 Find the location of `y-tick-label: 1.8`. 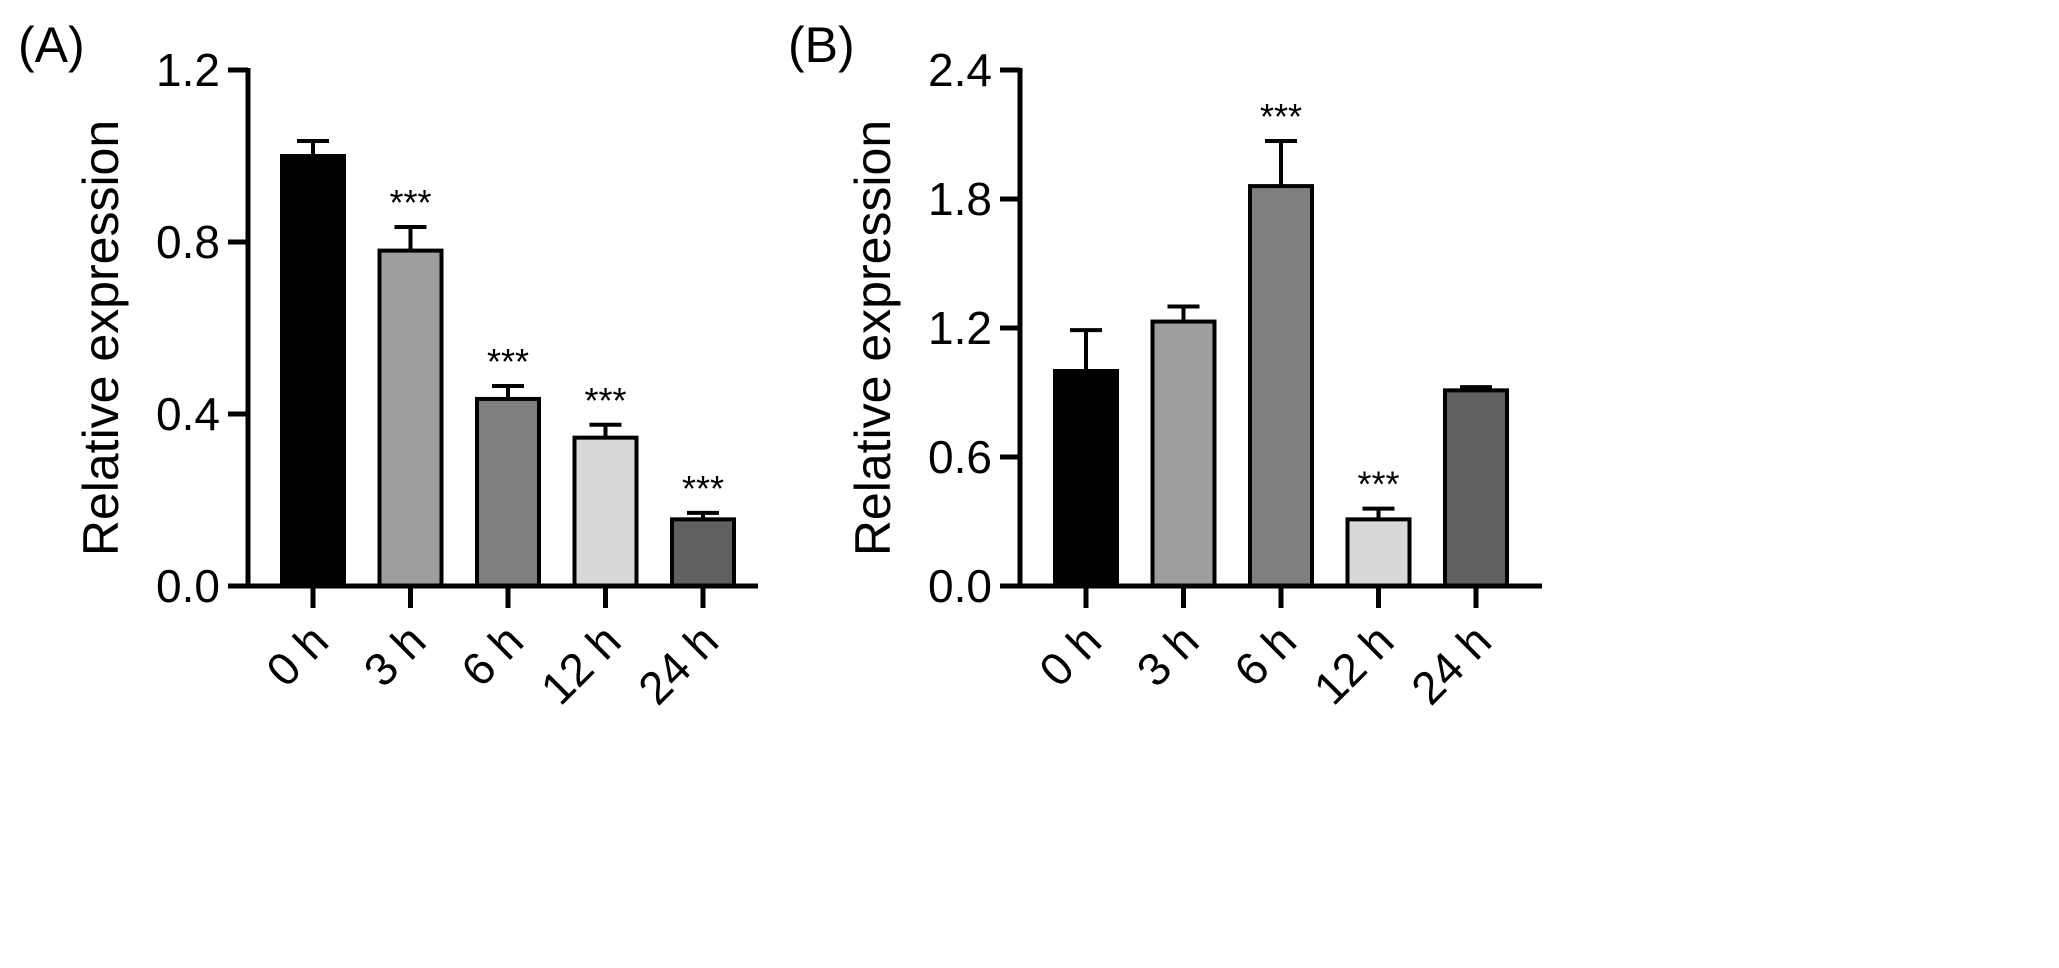

y-tick-label: 1.8 is located at coordinates (960, 199).